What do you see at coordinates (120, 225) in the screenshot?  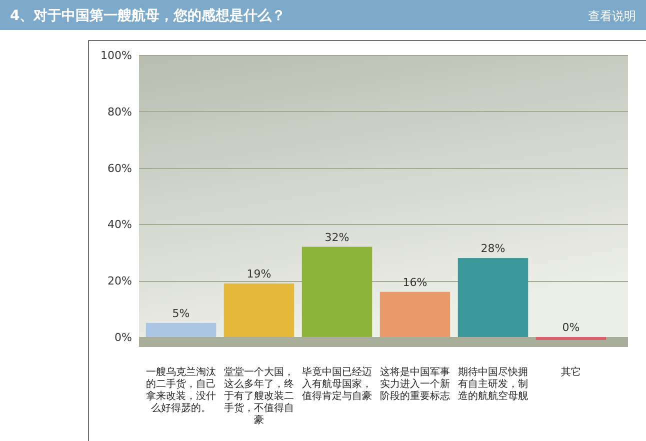 I see `y-tick-label: 40%` at bounding box center [120, 225].